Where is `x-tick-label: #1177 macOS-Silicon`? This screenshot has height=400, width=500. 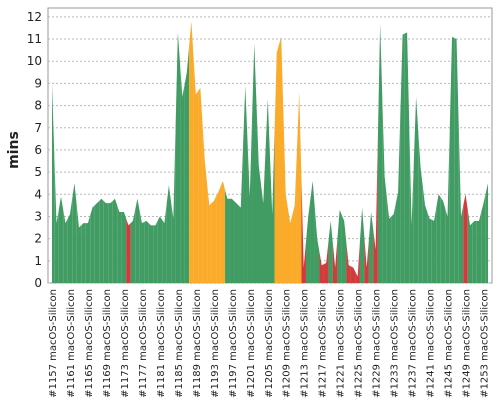
x-tick-label: #1177 macOS-Silicon is located at coordinates (143, 343).